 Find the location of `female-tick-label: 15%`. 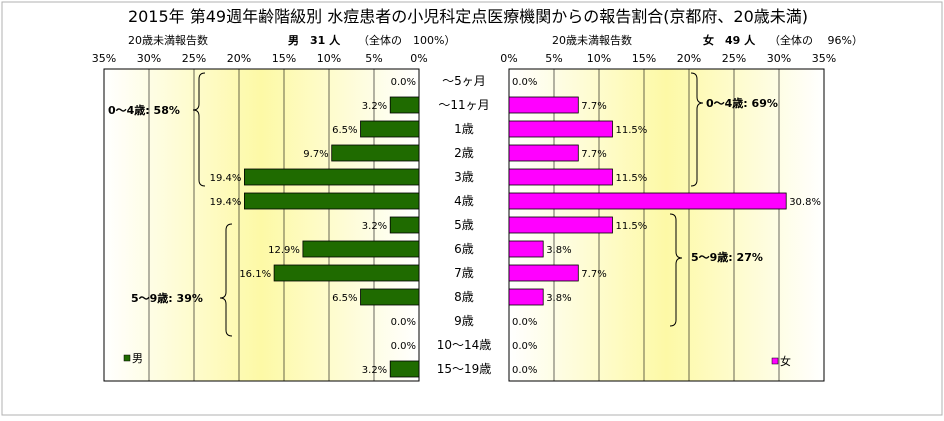

female-tick-label: 15% is located at coordinates (644, 58).